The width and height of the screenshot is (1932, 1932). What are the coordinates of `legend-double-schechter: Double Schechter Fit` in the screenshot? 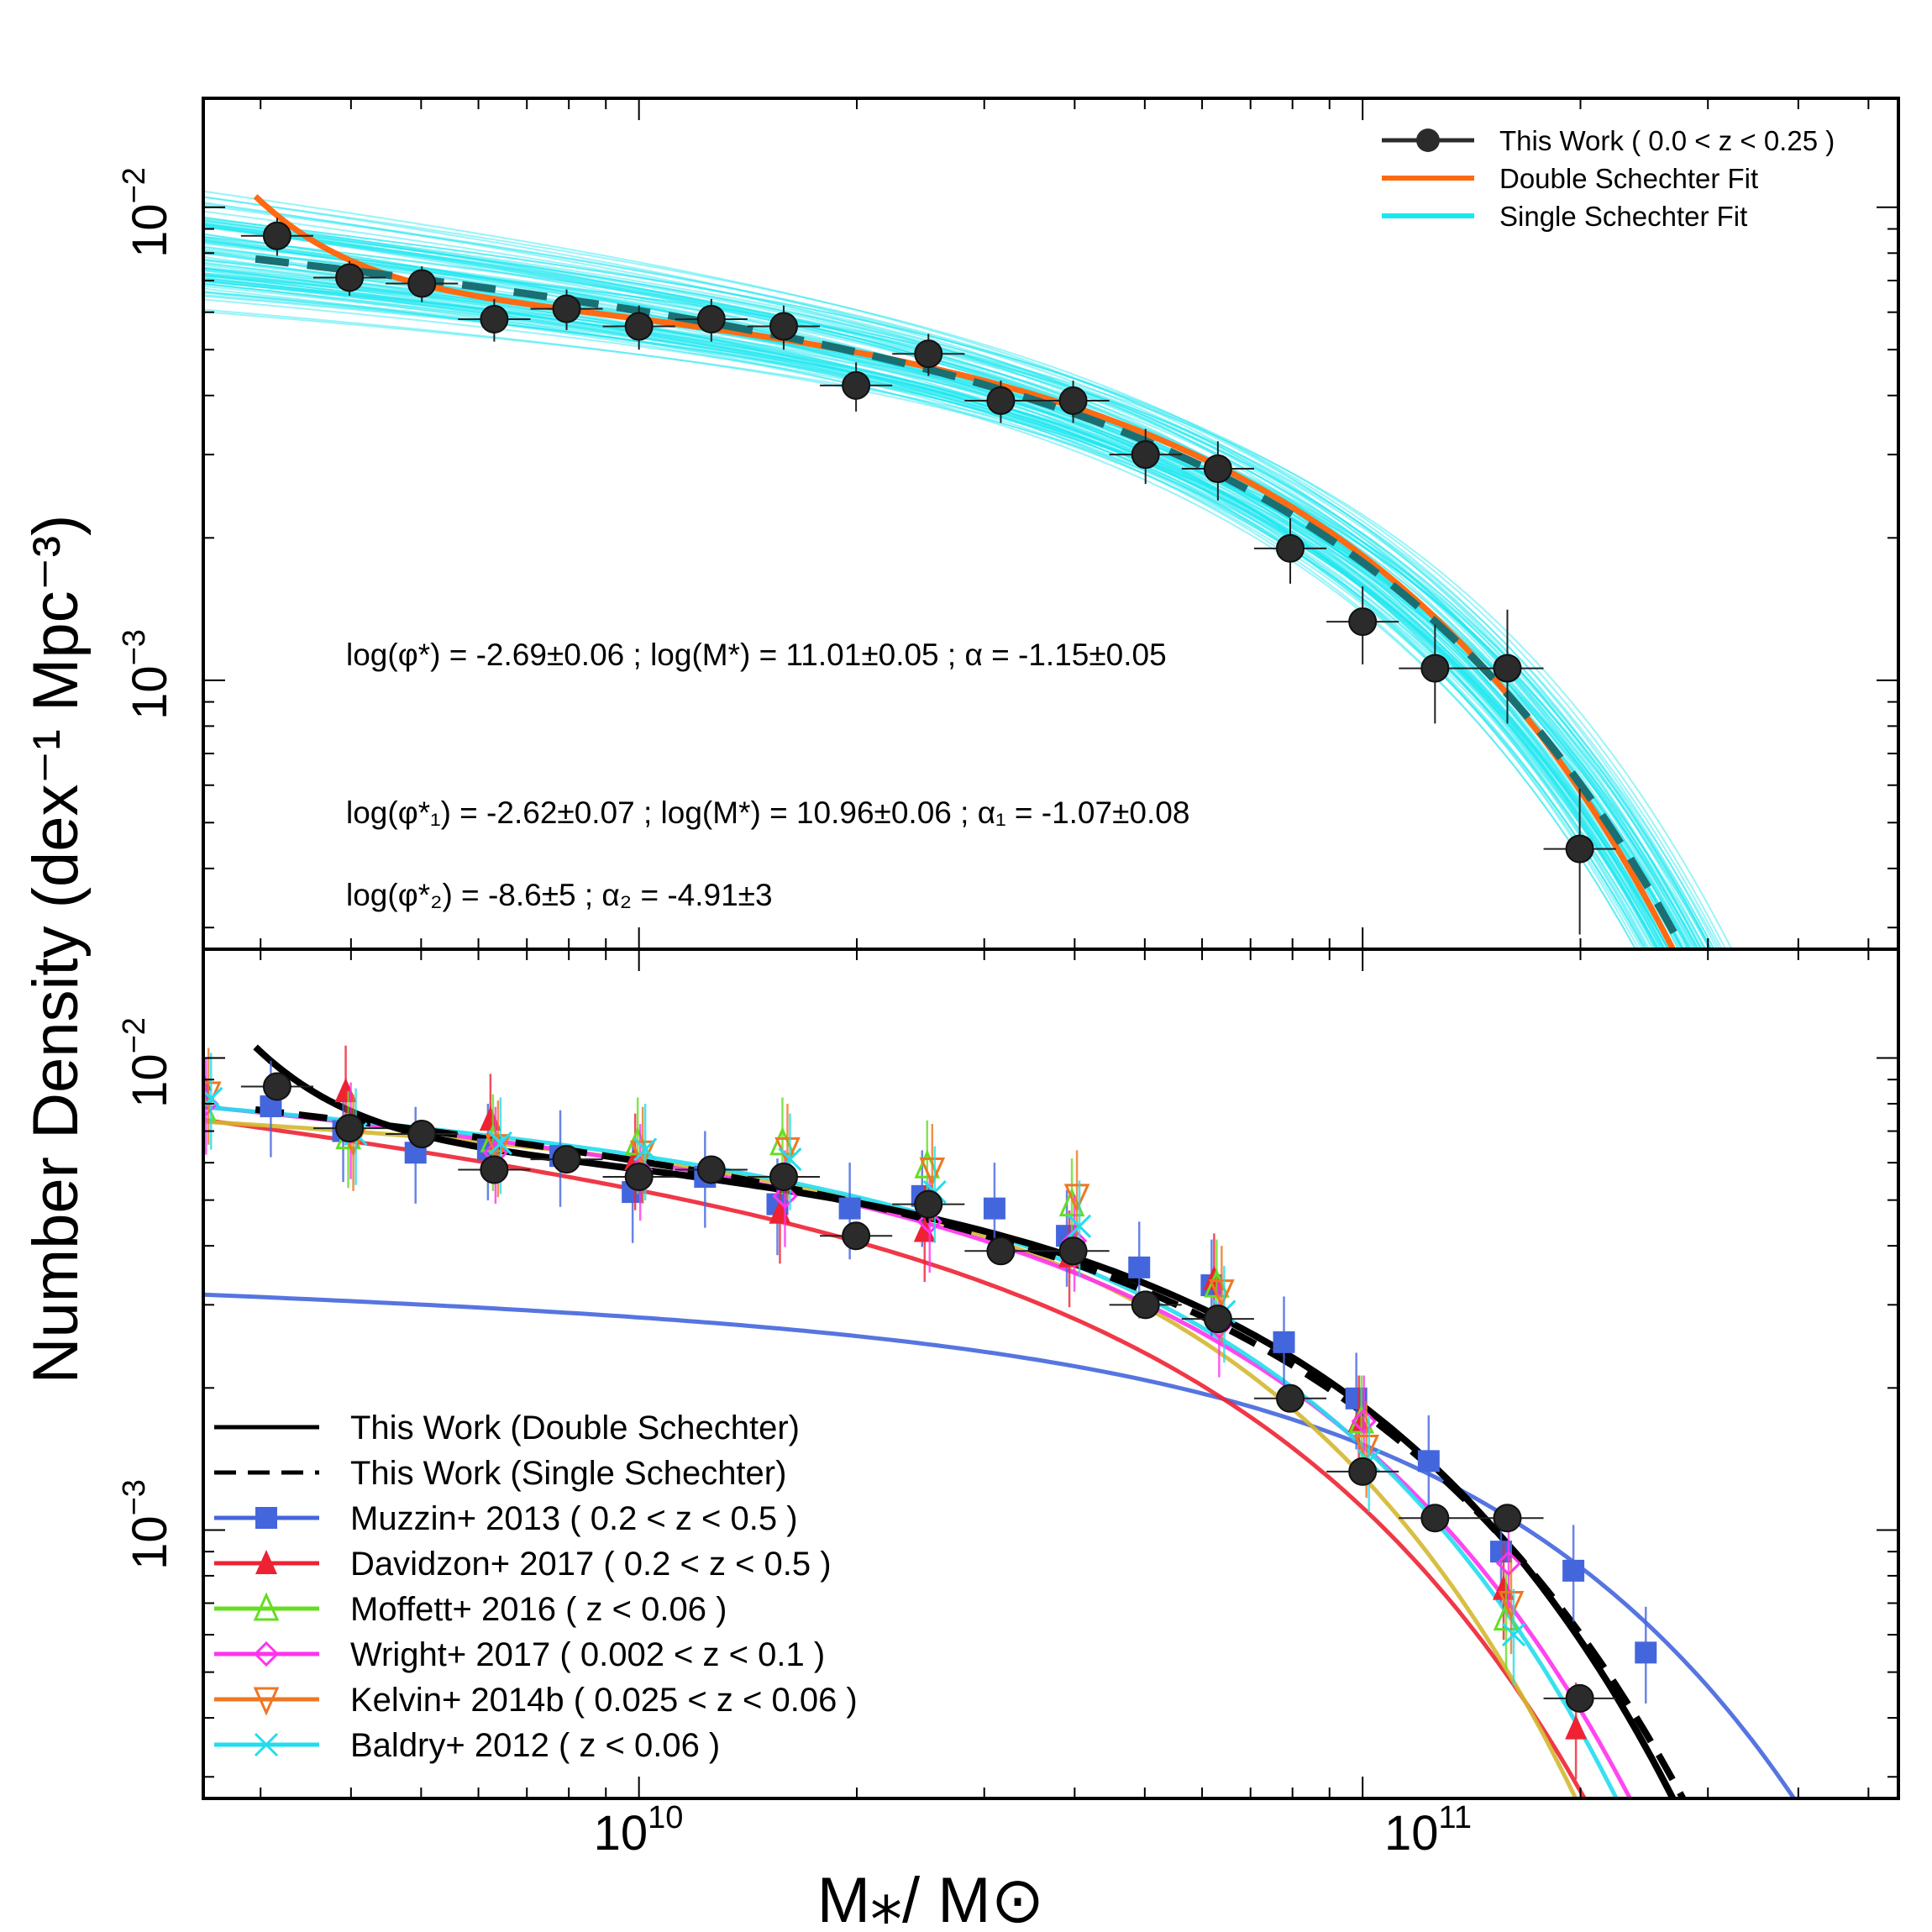 It's located at (1570, 178).